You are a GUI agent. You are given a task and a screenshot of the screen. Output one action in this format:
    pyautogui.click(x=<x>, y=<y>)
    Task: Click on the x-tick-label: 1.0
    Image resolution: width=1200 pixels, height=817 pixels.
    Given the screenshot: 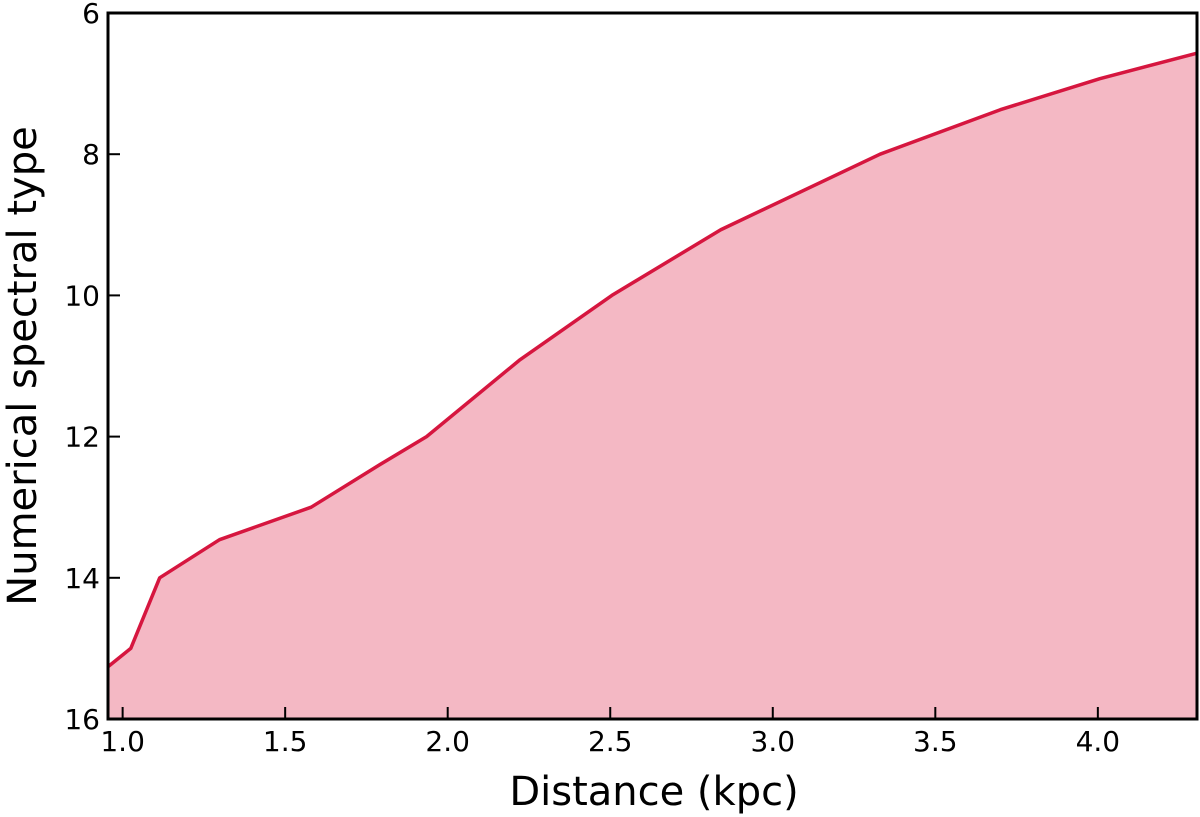 What is the action you would take?
    pyautogui.click(x=122, y=741)
    